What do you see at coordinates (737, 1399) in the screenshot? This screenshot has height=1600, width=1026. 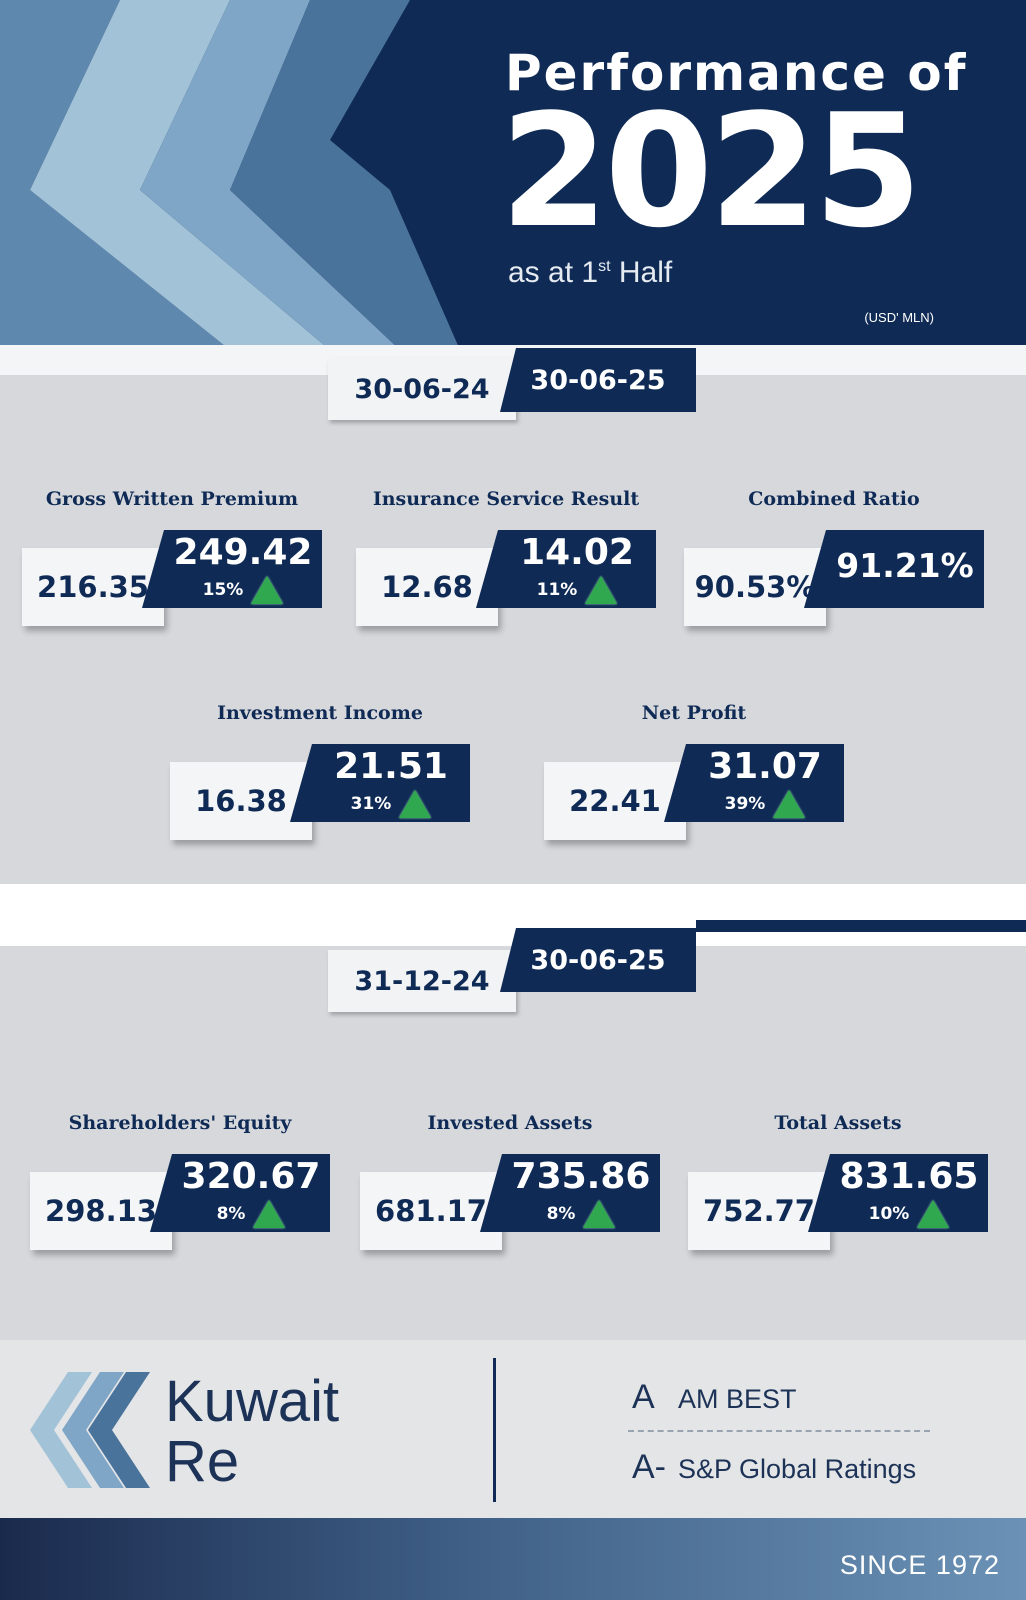 I see `rating-agency: AM BEST` at bounding box center [737, 1399].